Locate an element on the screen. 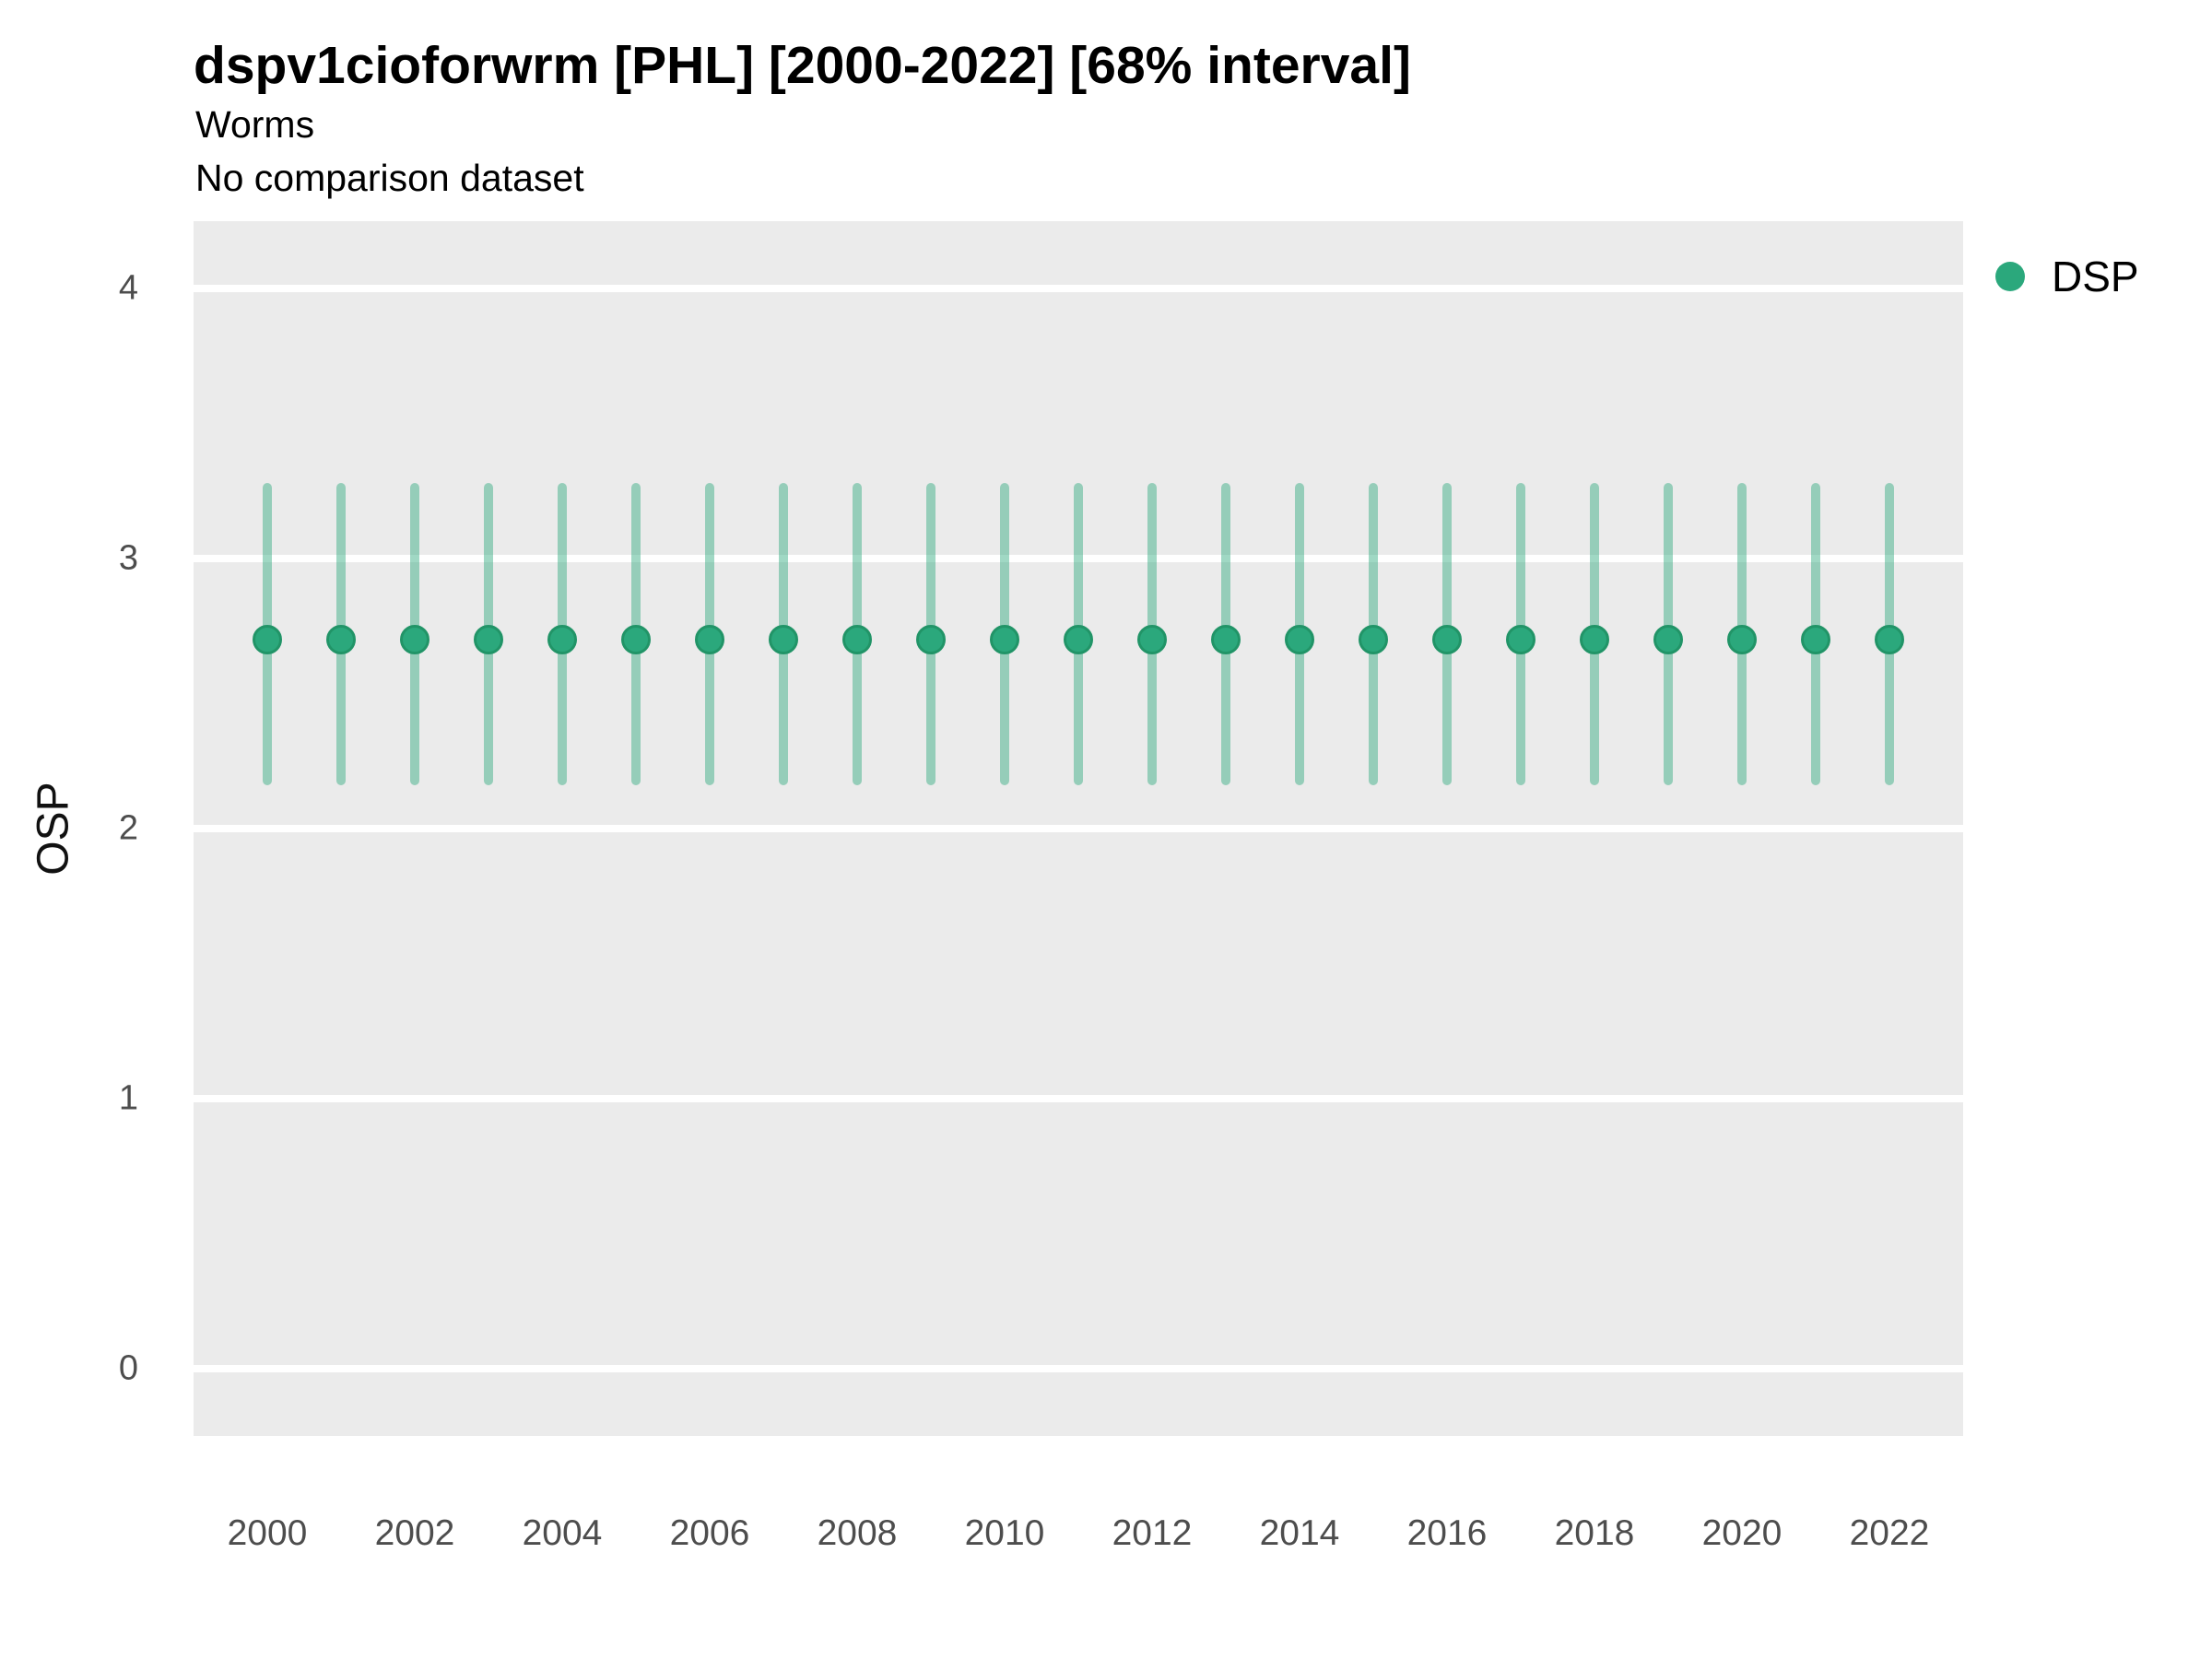 The image size is (2212, 1659). legend-point-icon is located at coordinates (2010, 276).